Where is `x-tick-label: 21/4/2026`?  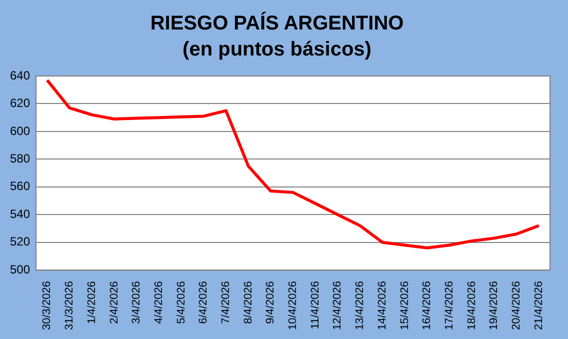 x-tick-label: 21/4/2026 is located at coordinates (538, 305).